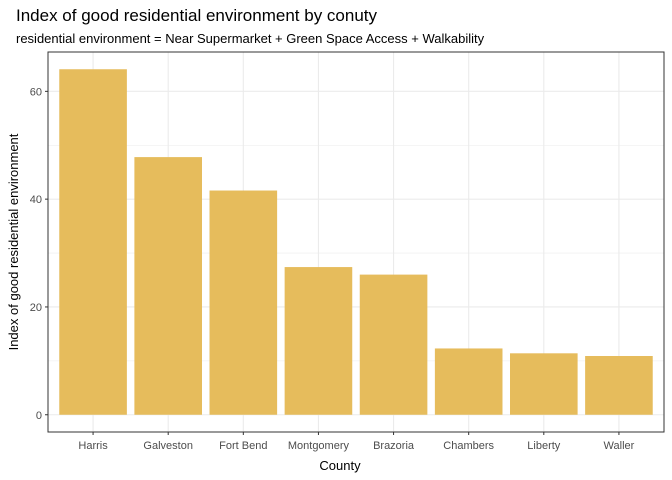 This screenshot has height=480, width=672. I want to click on x-tick-label: Liberty, so click(544, 446).